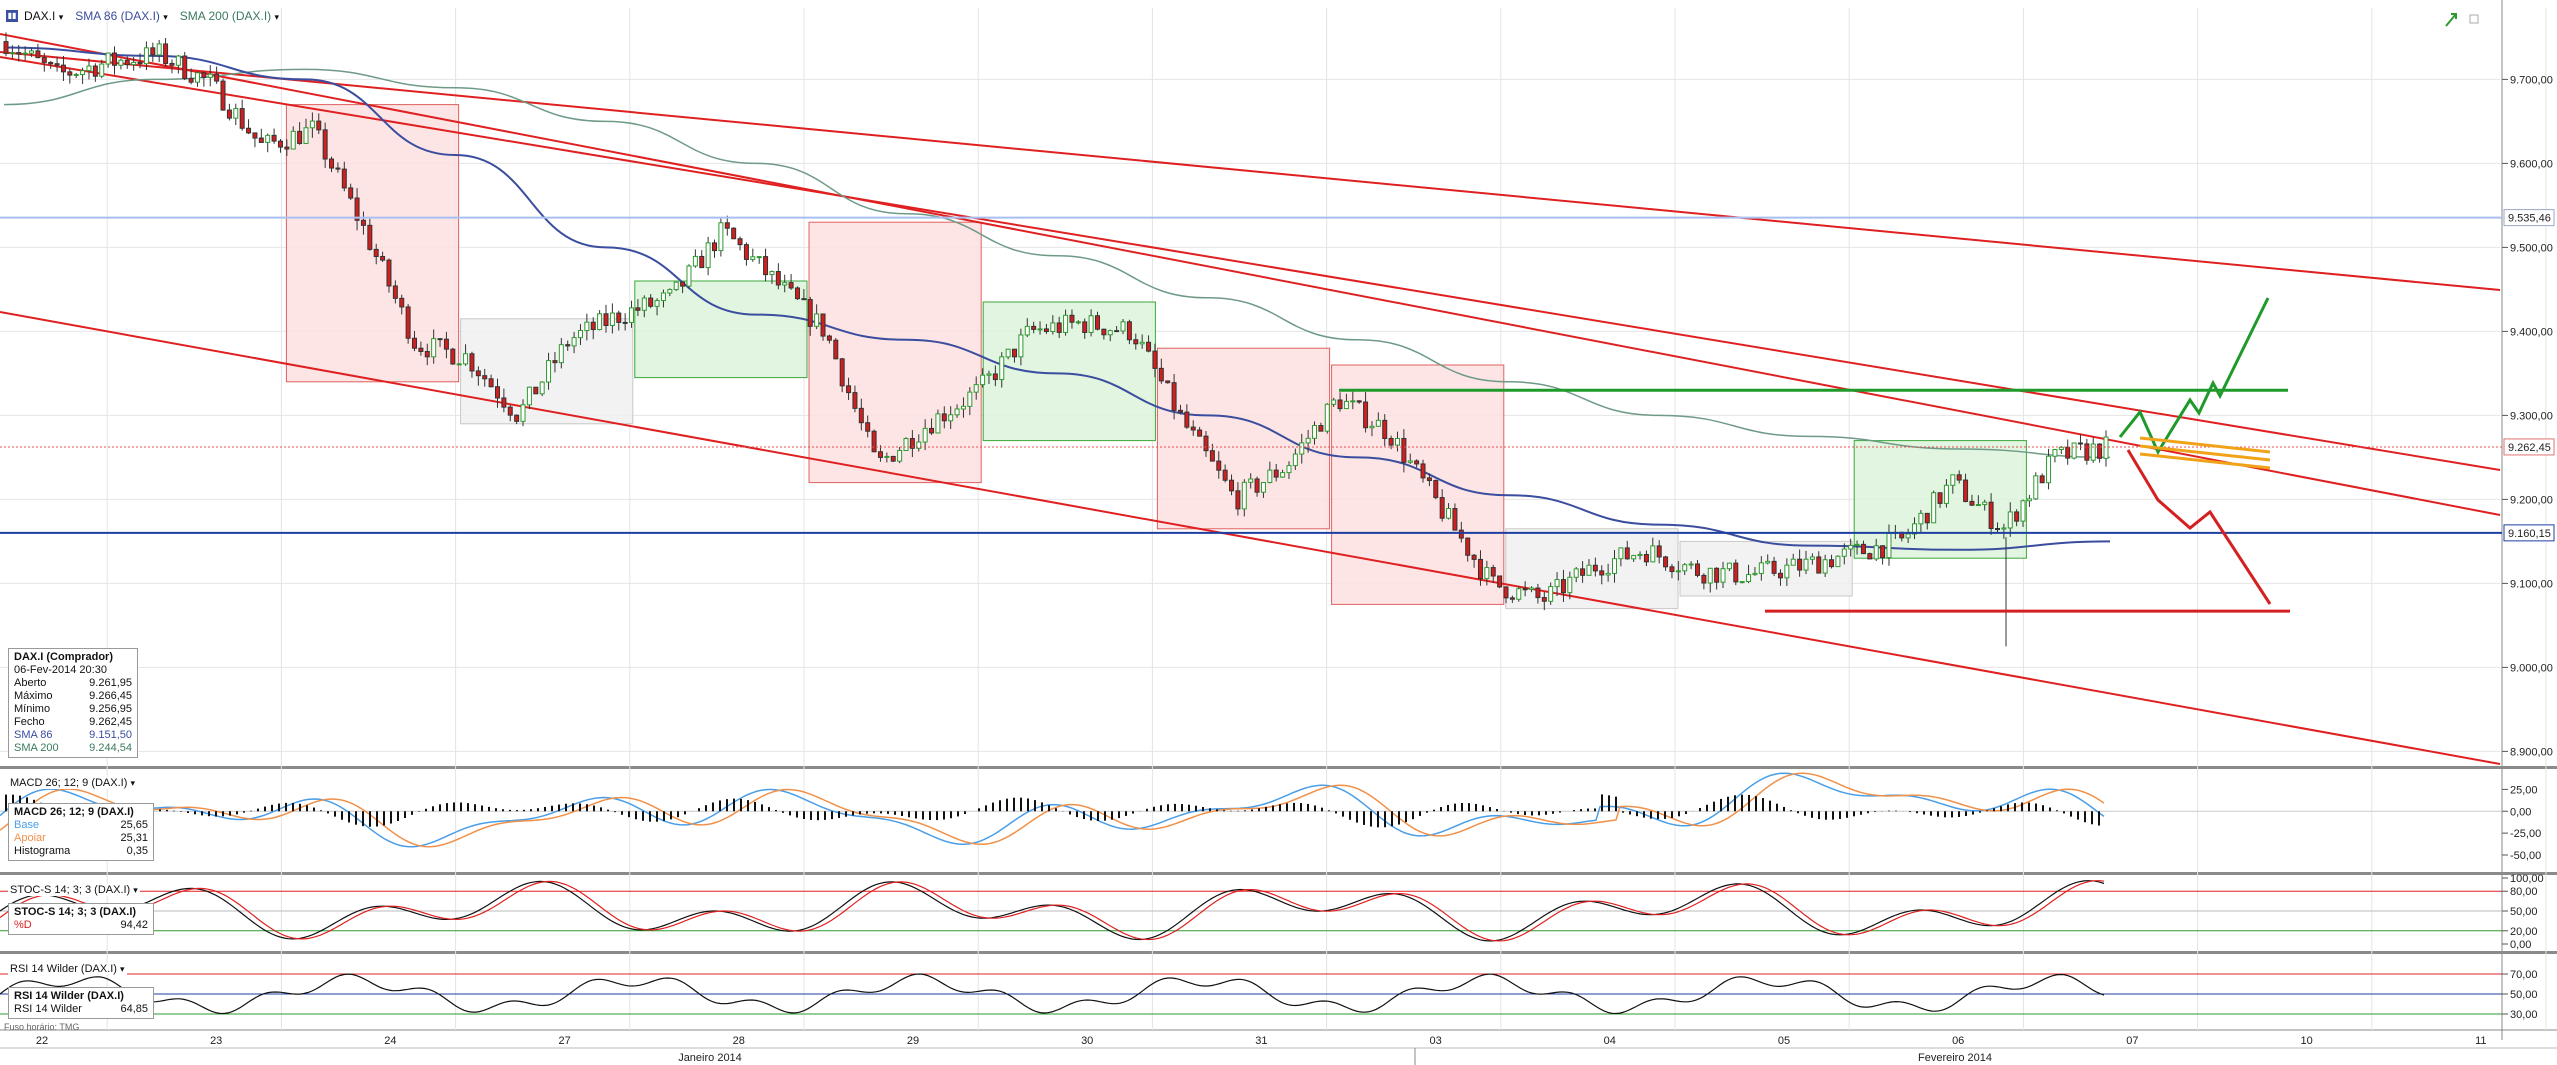 This screenshot has height=1065, width=2557. What do you see at coordinates (72, 783) in the screenshot?
I see `macd-title: MACD 26; 12; 9 (DAX.I) ▾` at bounding box center [72, 783].